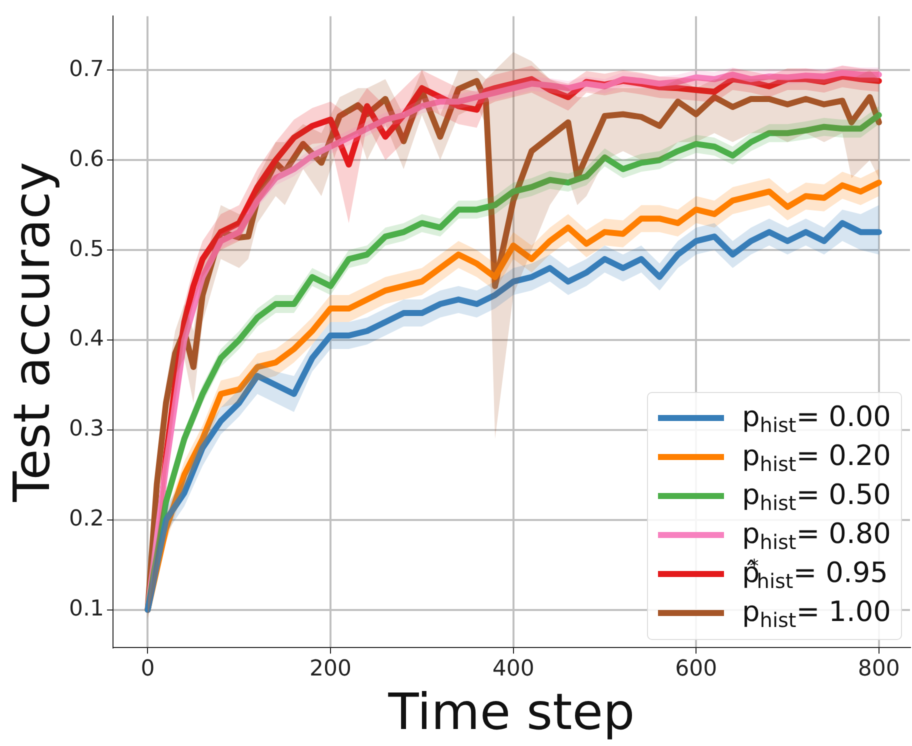 Image resolution: width=912 pixels, height=746 pixels. Describe the element at coordinates (513, 669) in the screenshot. I see `x-tick-label: 400` at that location.